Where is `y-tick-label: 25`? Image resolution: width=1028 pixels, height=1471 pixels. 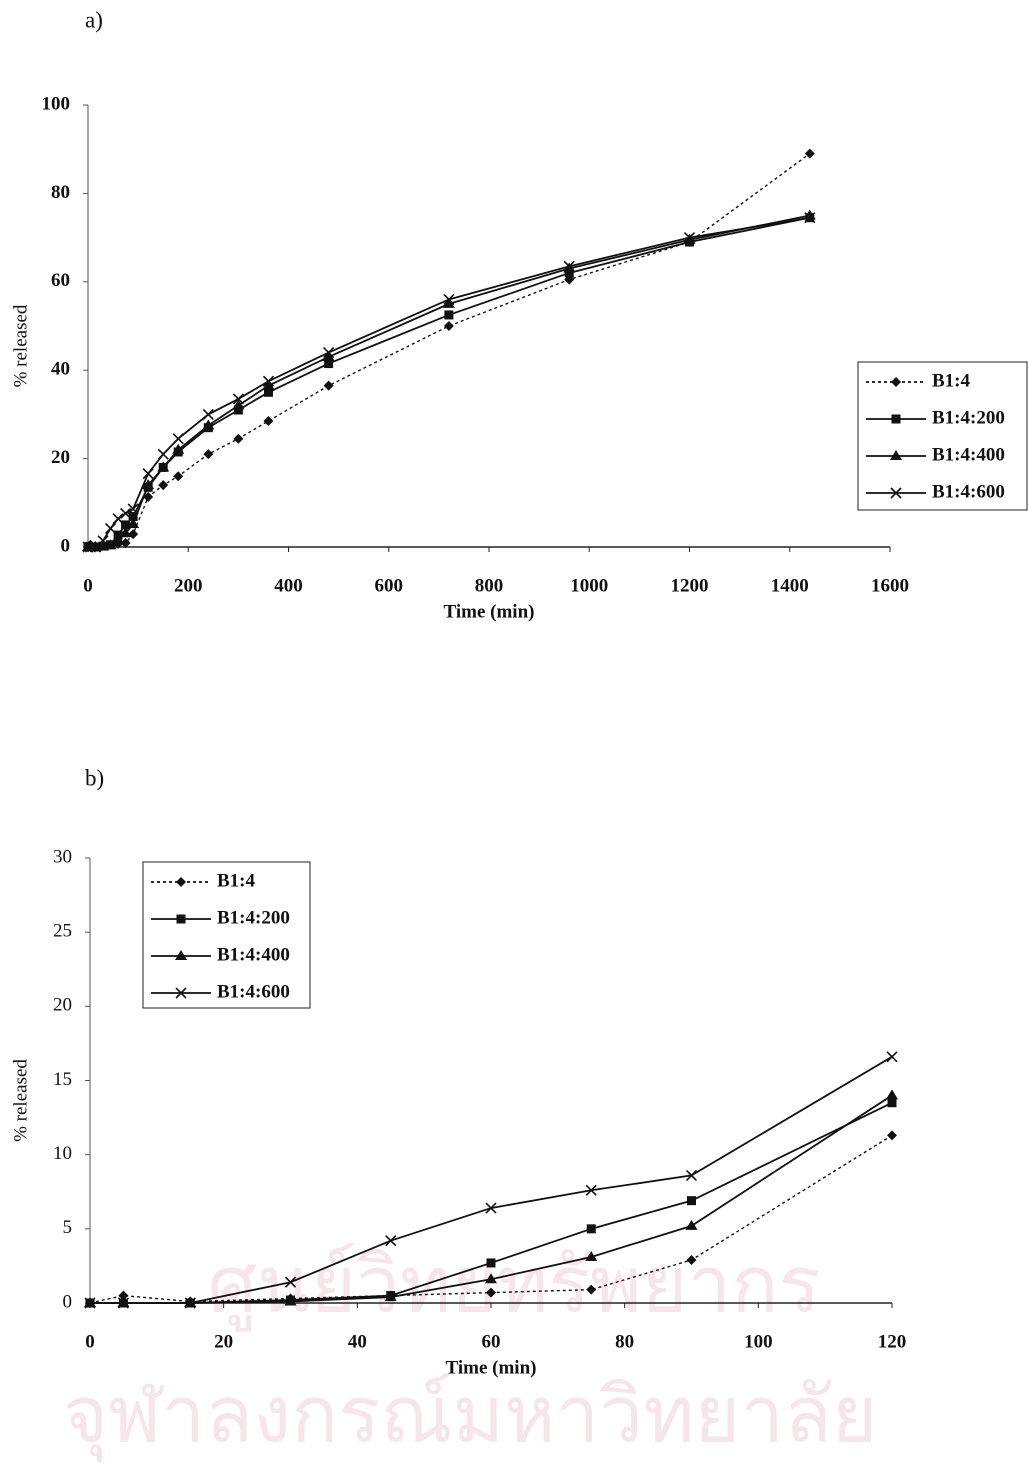
y-tick-label: 25 is located at coordinates (62, 931).